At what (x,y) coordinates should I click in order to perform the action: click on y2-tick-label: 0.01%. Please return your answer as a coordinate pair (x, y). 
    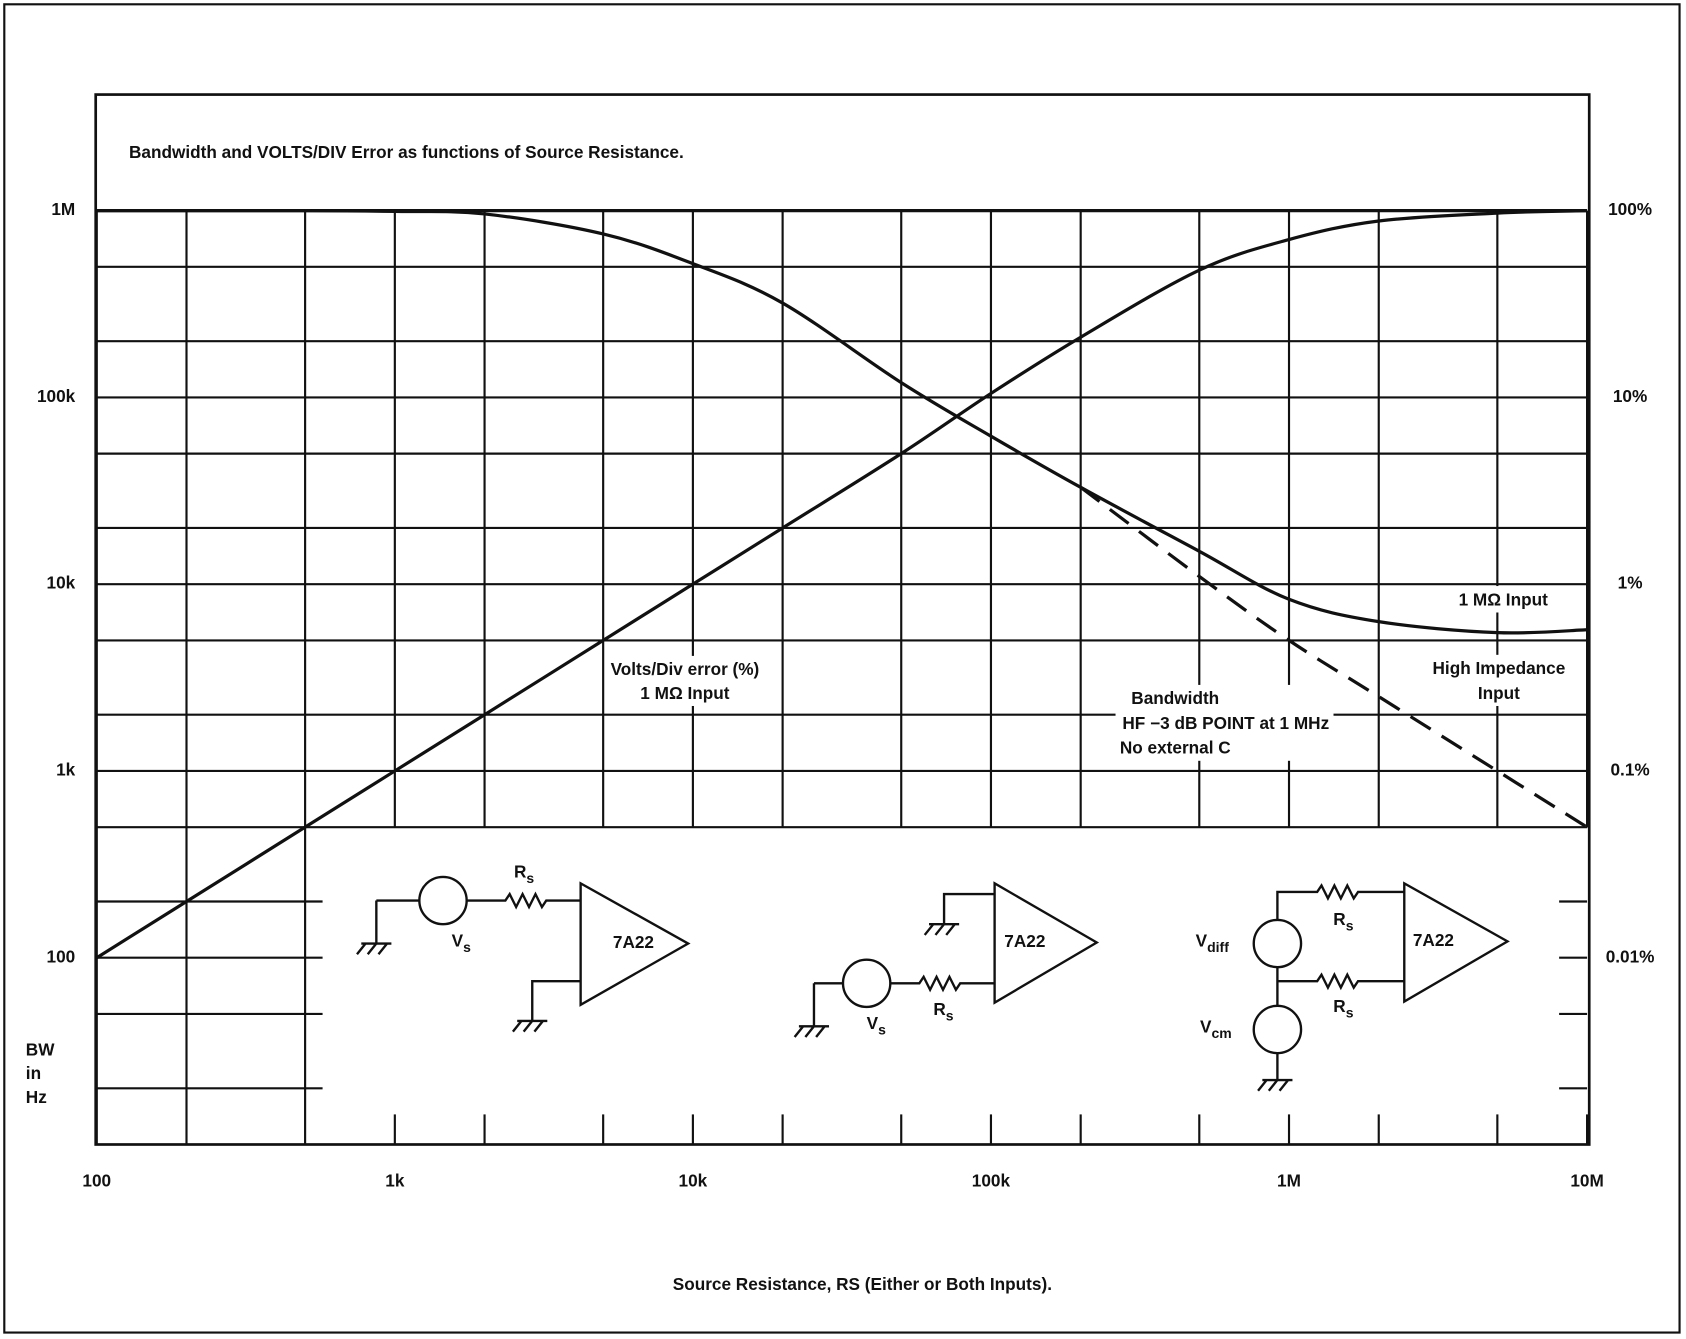
    Looking at the image, I should click on (1630, 956).